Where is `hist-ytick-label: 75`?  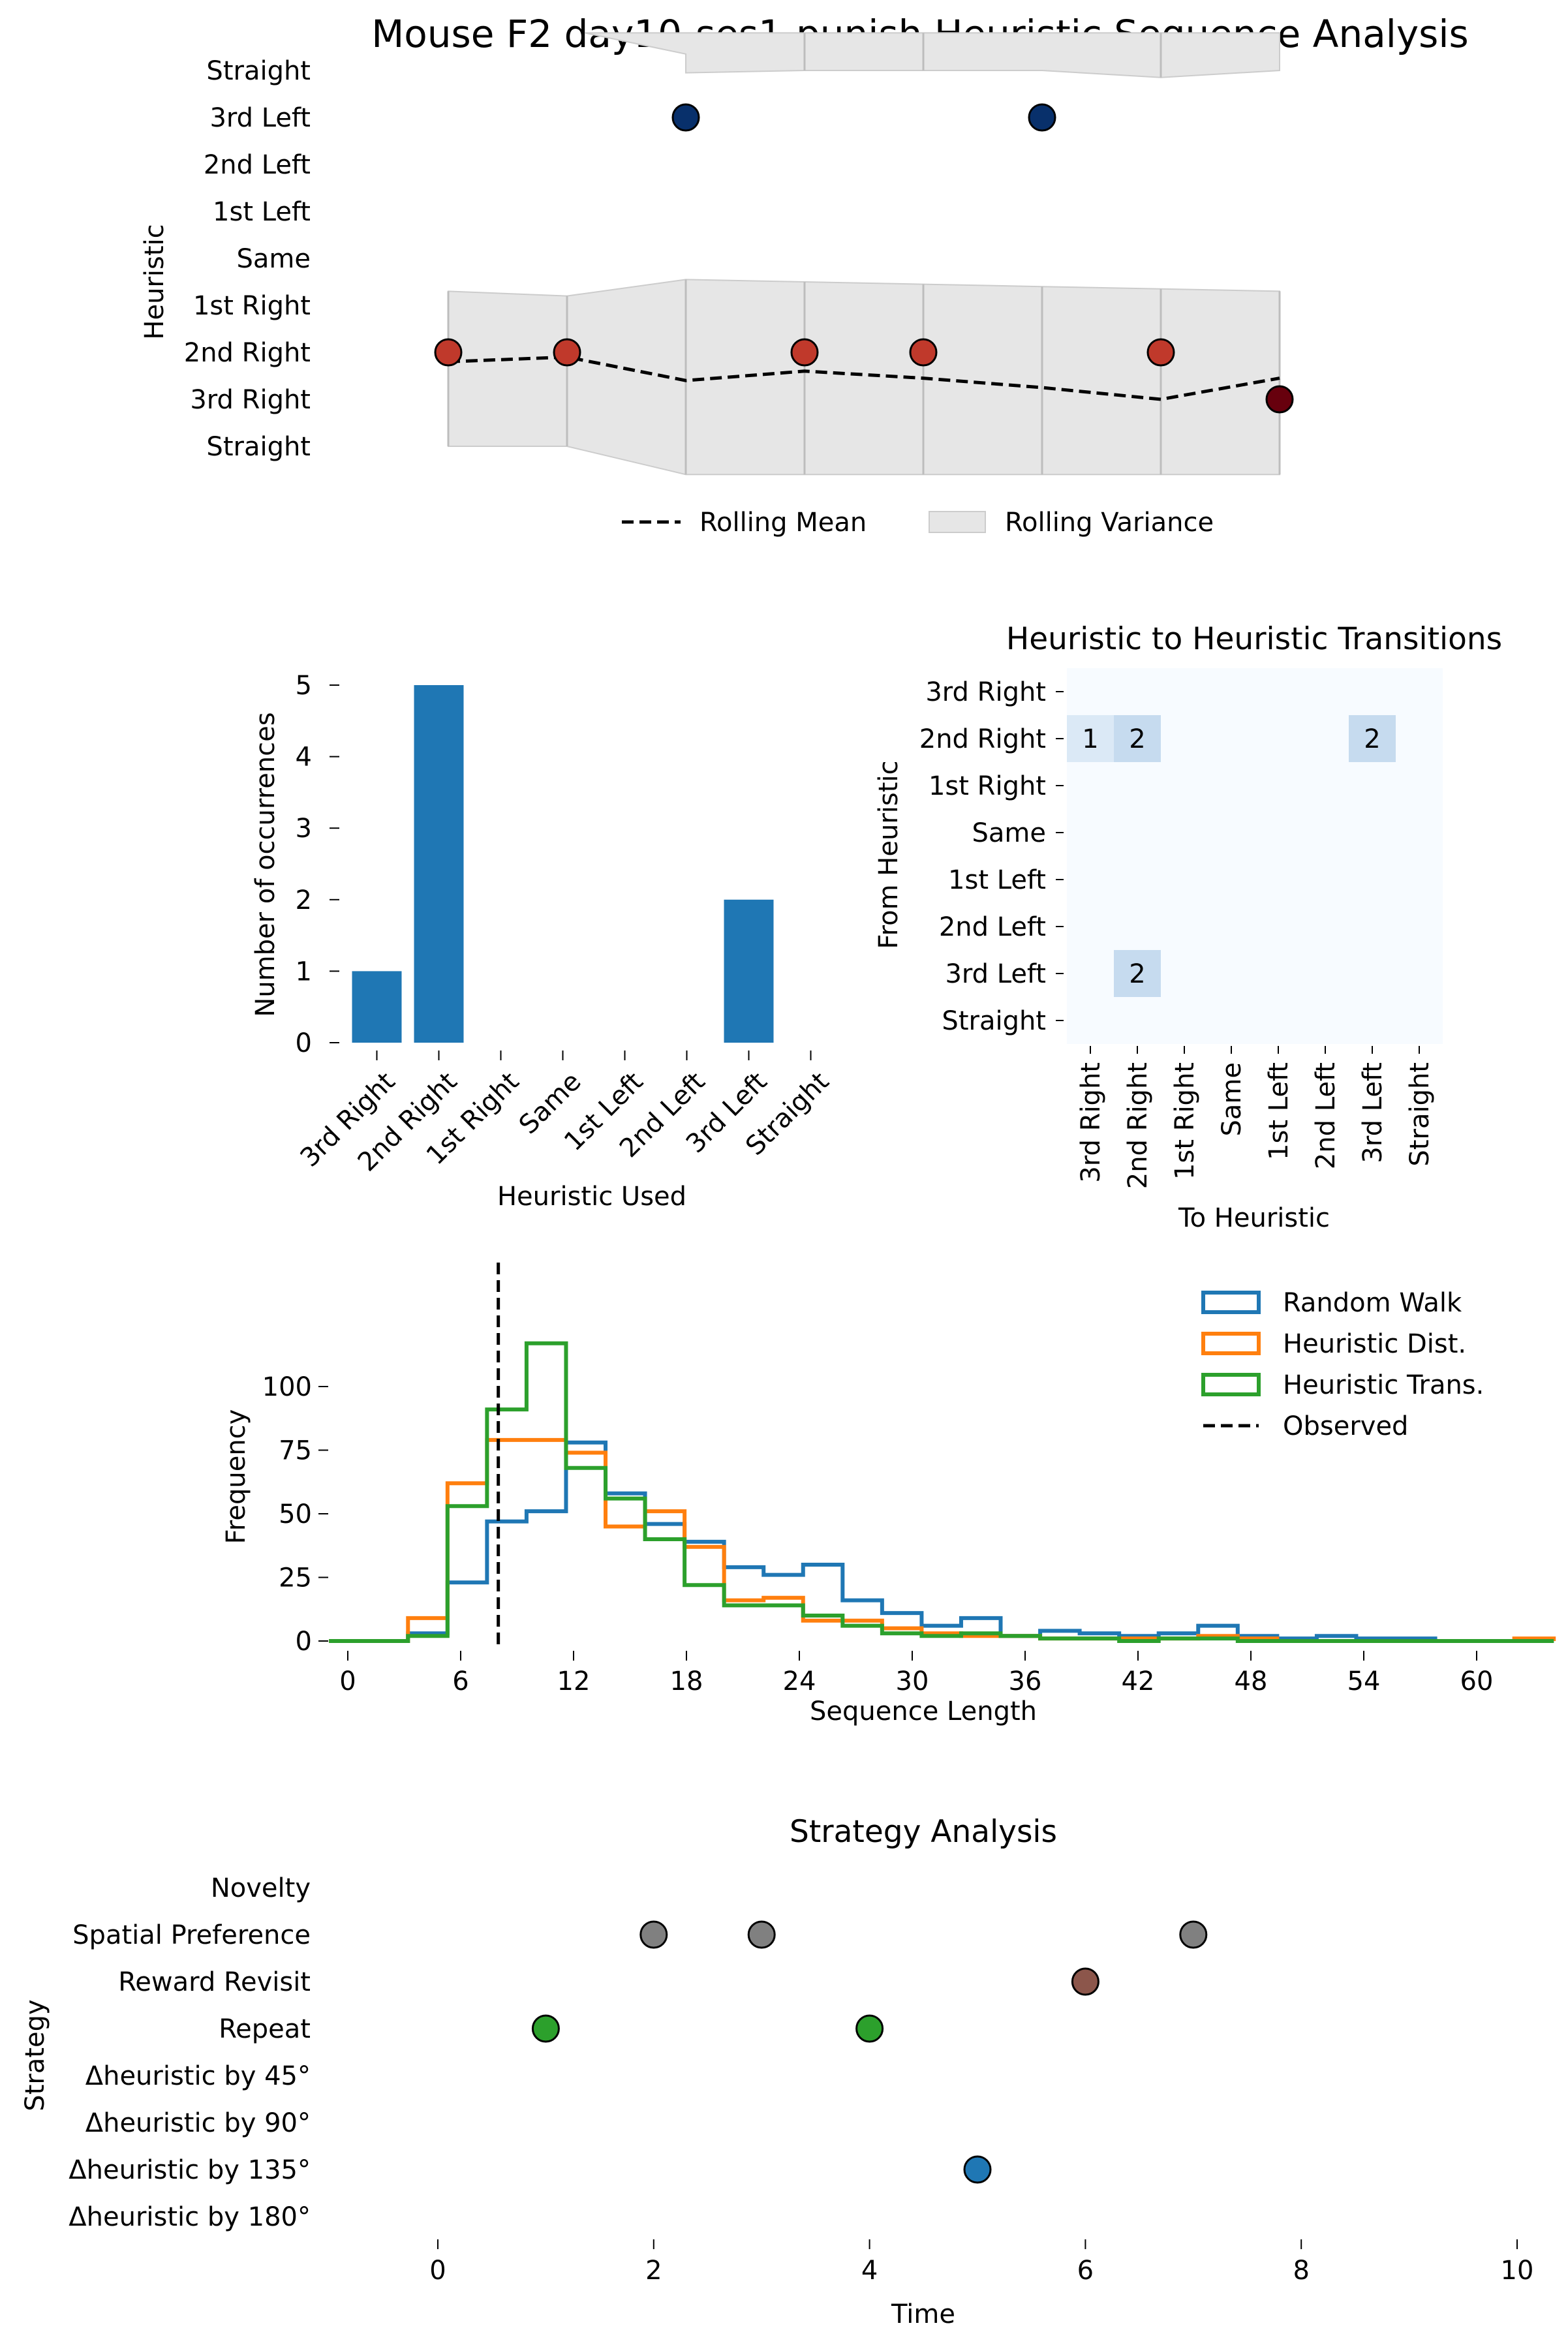
hist-ytick-label: 75 is located at coordinates (295, 1451).